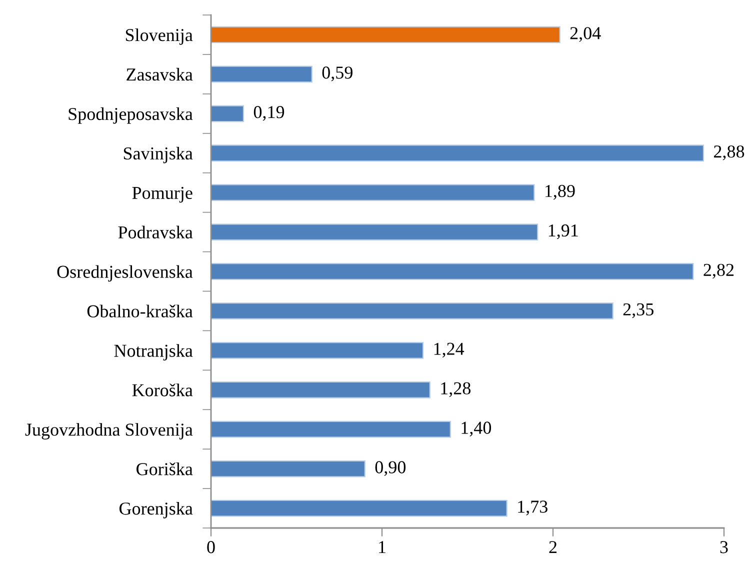 The height and width of the screenshot is (563, 754). I want to click on y-tick-label: Gorenjska, so click(156, 510).